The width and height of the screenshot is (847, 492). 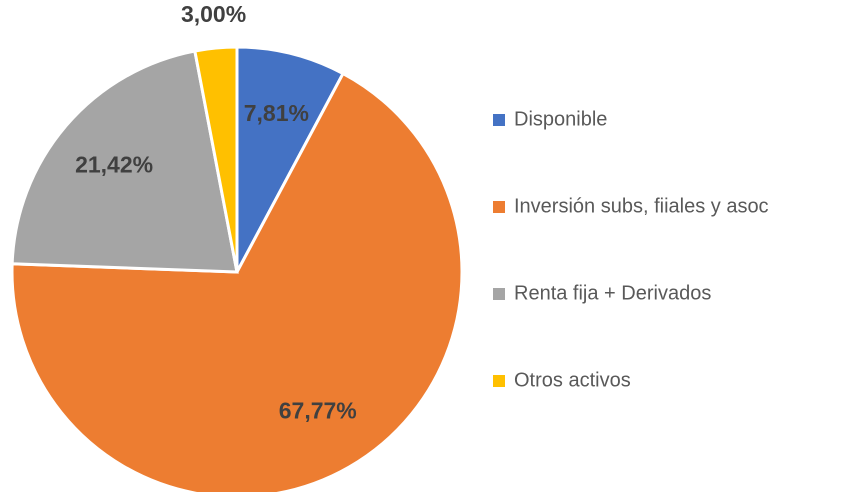 I want to click on legend-label: Inversión subs, fiiales y asoc, so click(x=641, y=206).